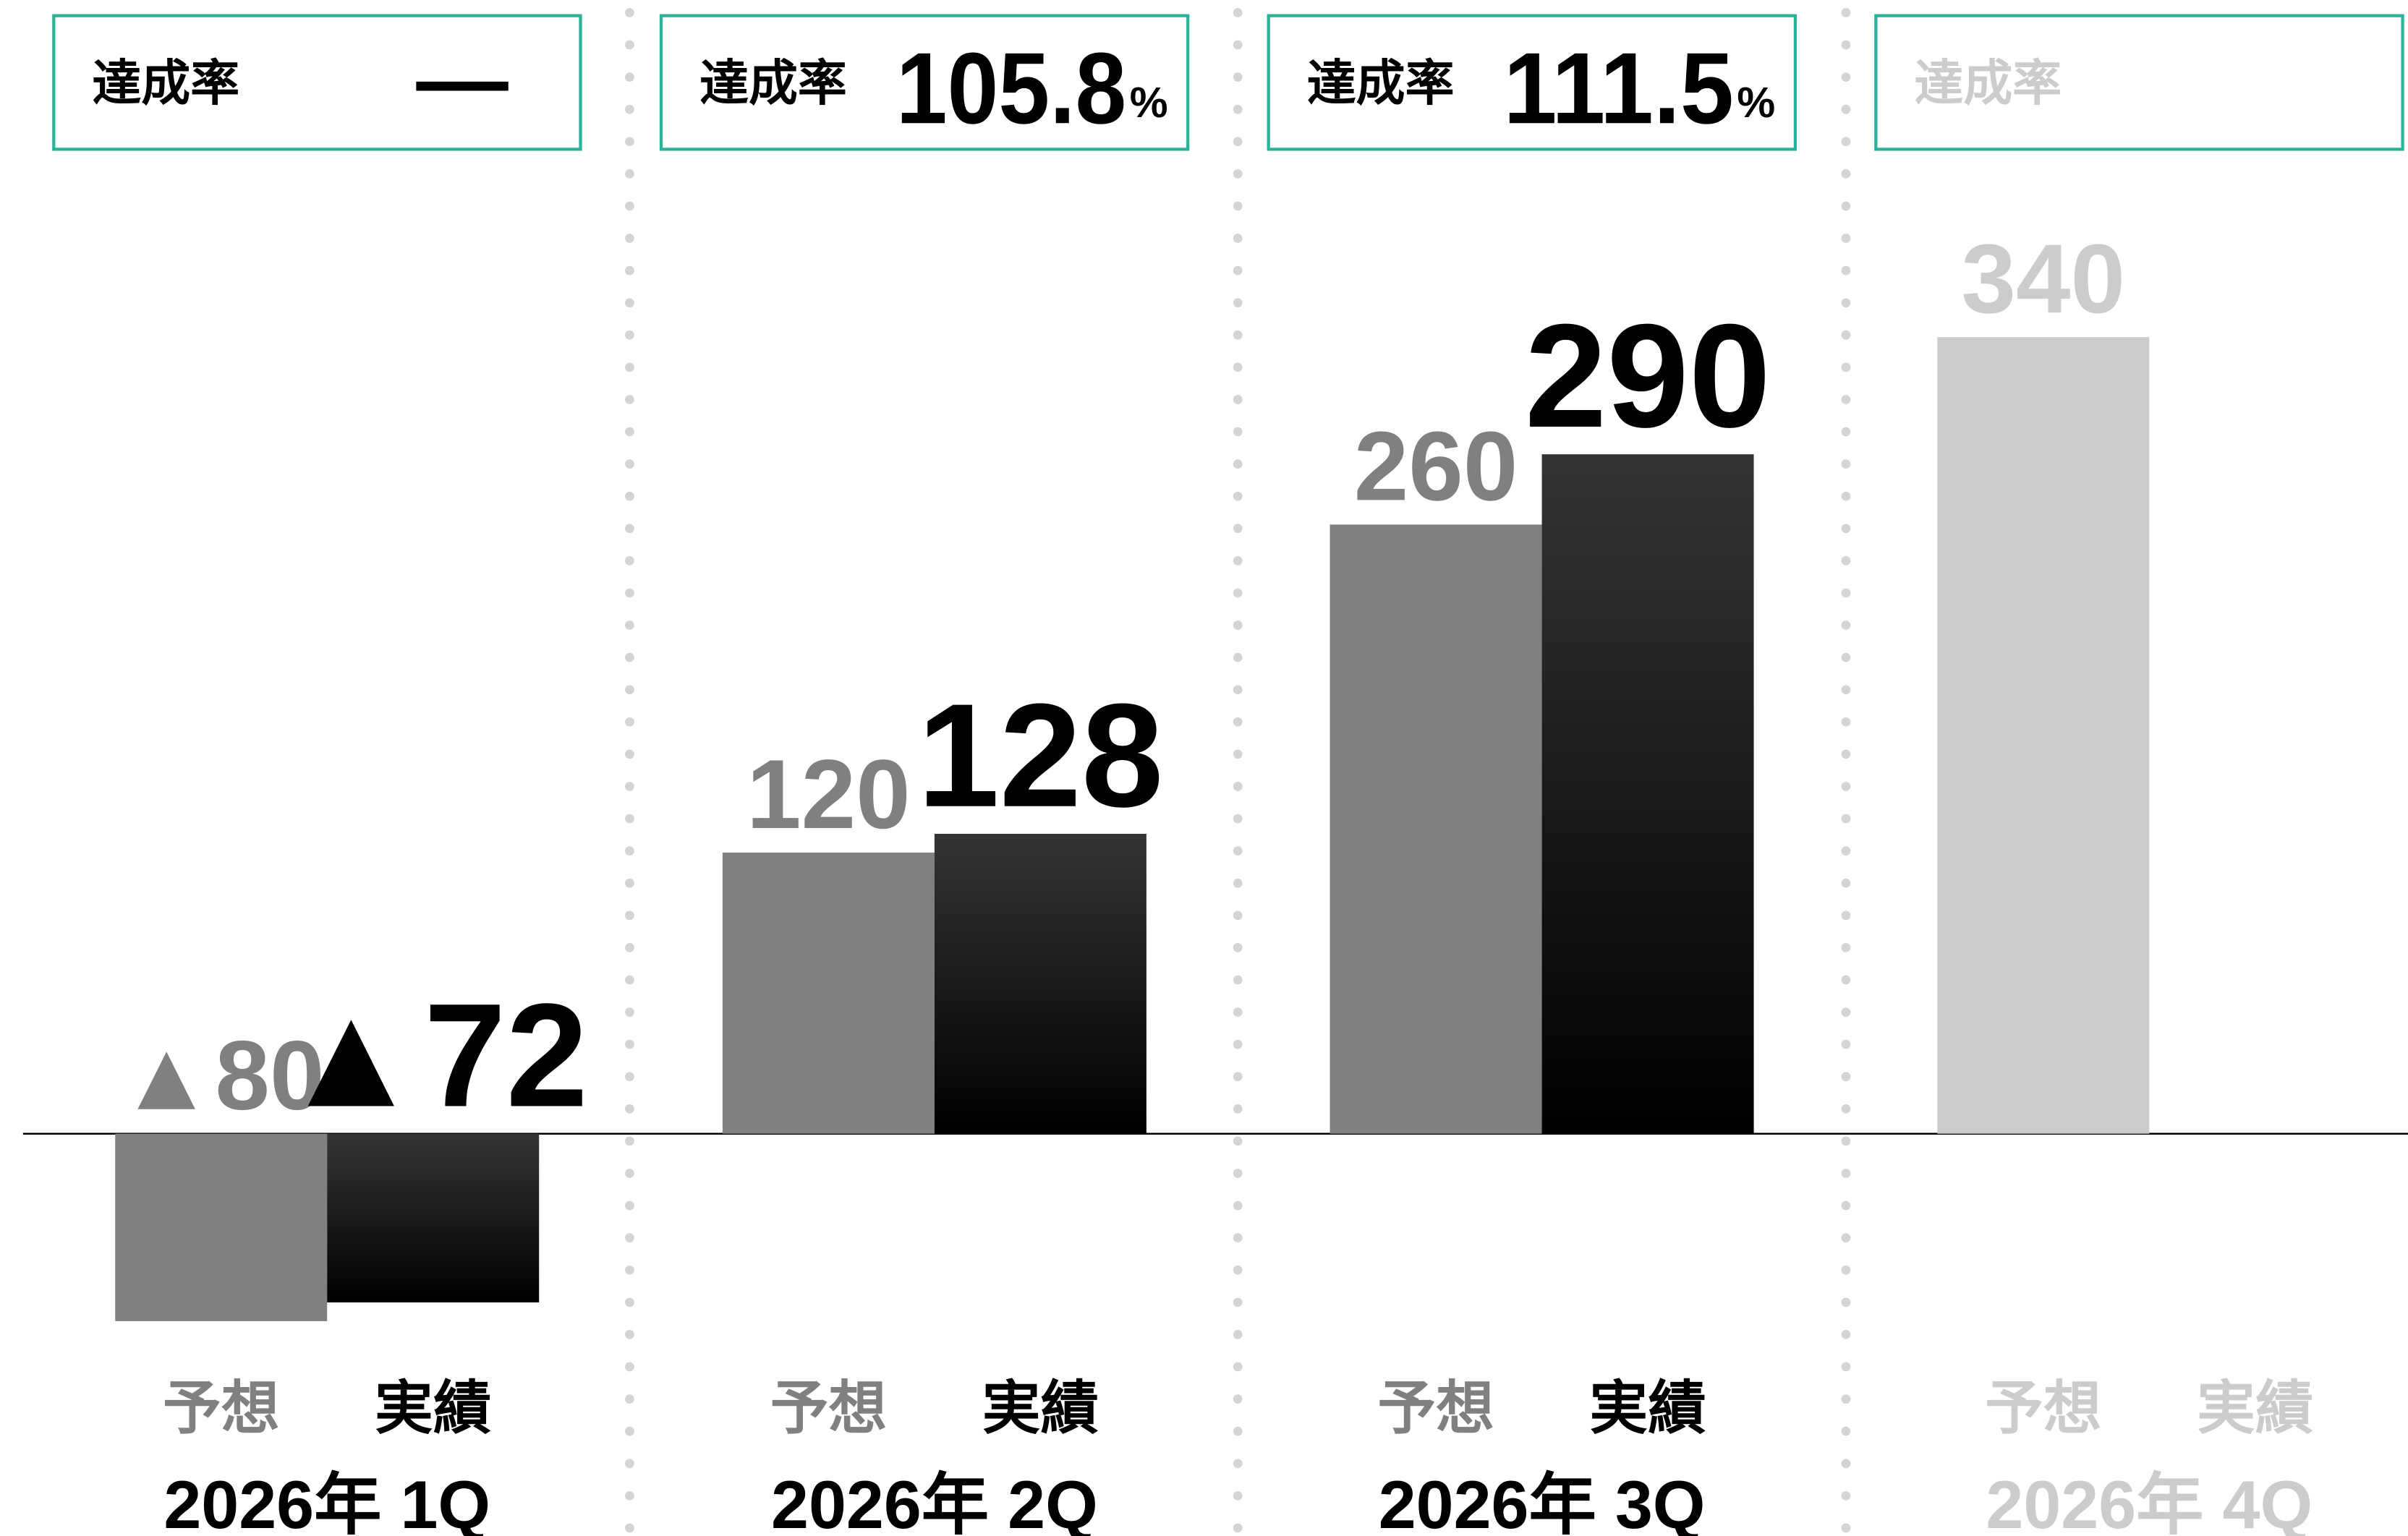  I want to click on value-label: 290, so click(1648, 376).